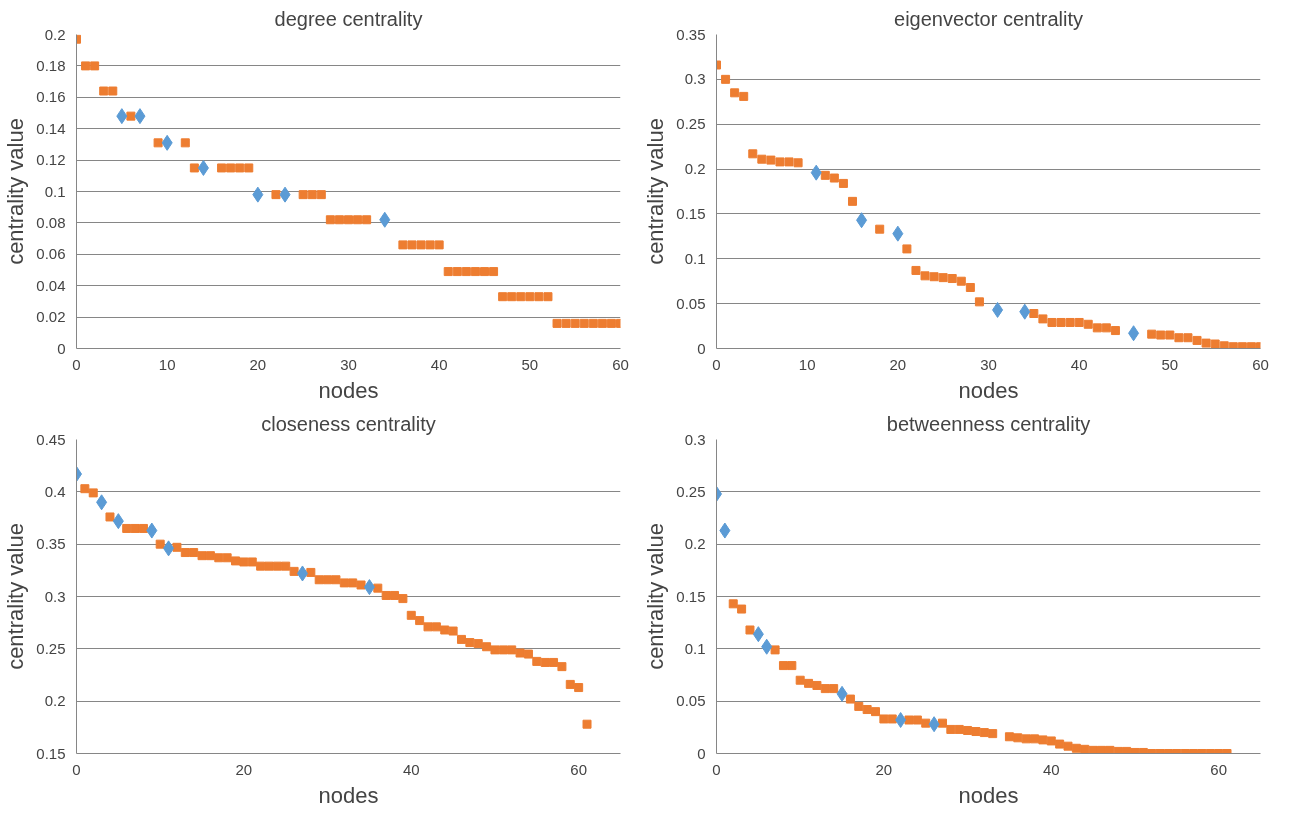  What do you see at coordinates (51, 317) in the screenshot?
I see `y-tick-label: 0.02` at bounding box center [51, 317].